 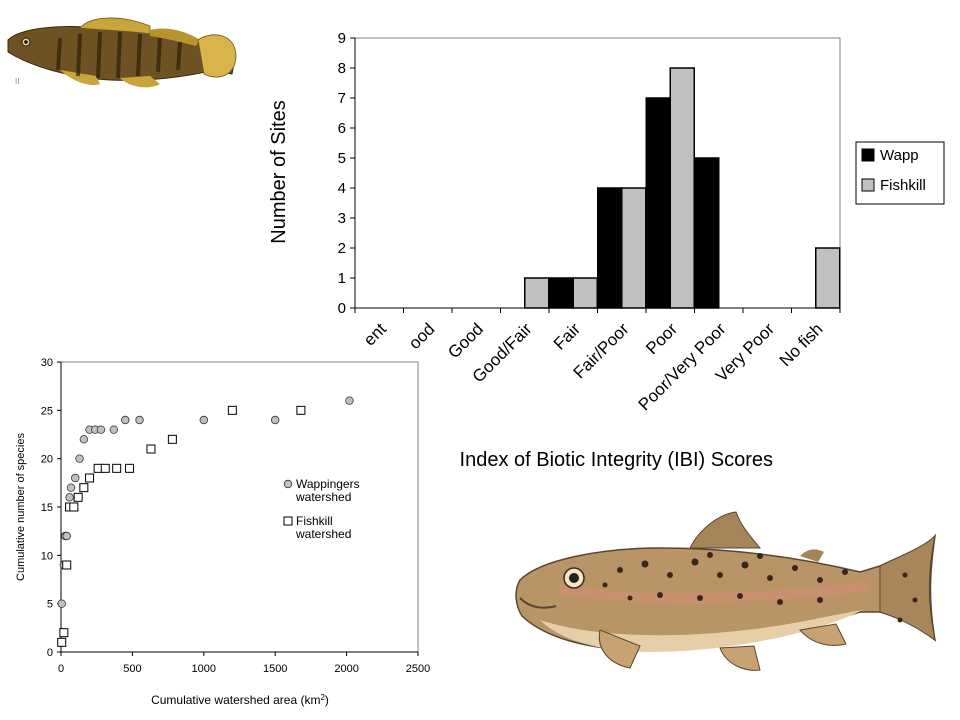 I want to click on bar-y-tick-label: 8, so click(x=342, y=68).